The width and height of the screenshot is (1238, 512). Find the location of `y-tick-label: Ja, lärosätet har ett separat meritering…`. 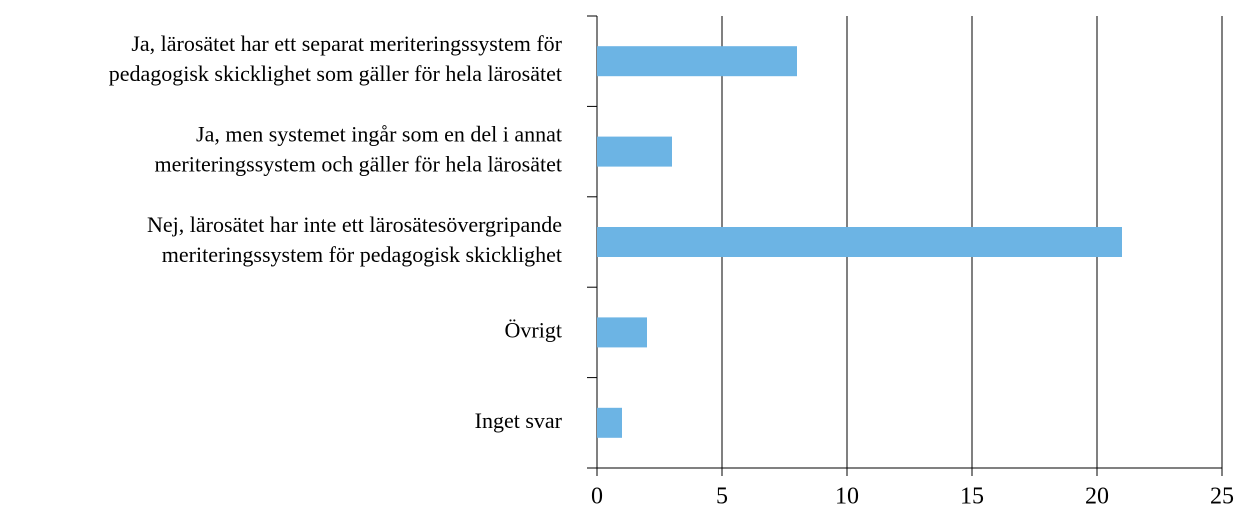

y-tick-label: Ja, lärosätet har ett separat meritering… is located at coordinates (346, 43).